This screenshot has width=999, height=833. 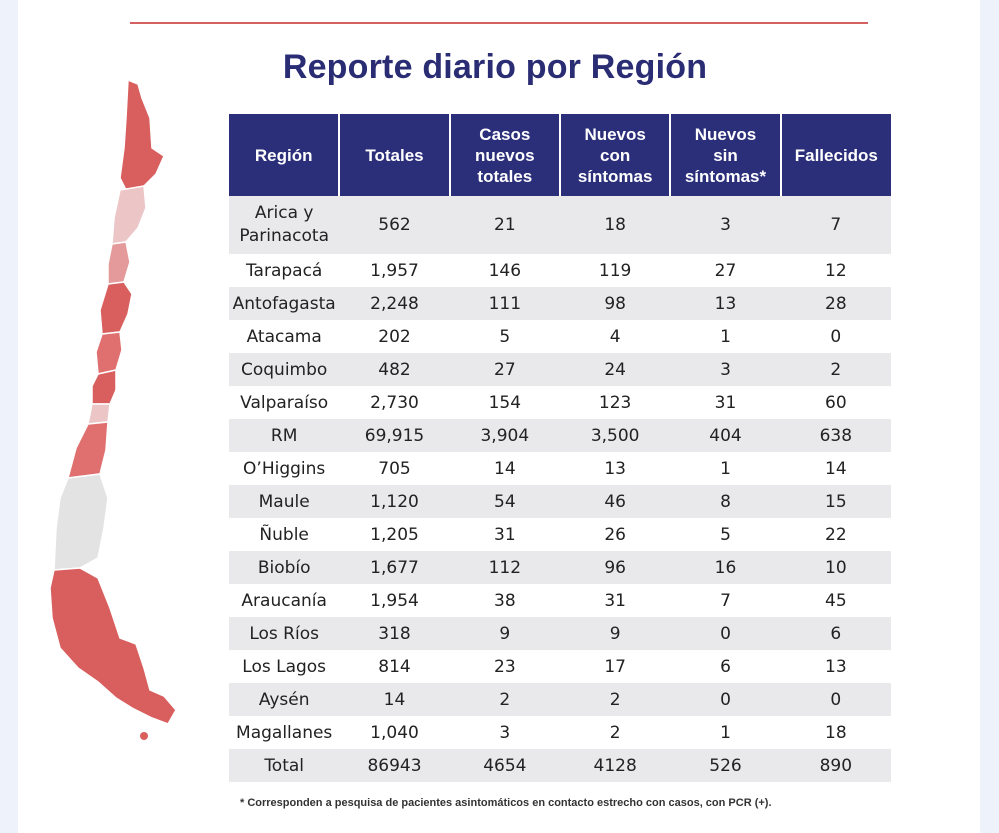 What do you see at coordinates (504, 303) in the screenshot?
I see `cell-casos-nuevos: 111` at bounding box center [504, 303].